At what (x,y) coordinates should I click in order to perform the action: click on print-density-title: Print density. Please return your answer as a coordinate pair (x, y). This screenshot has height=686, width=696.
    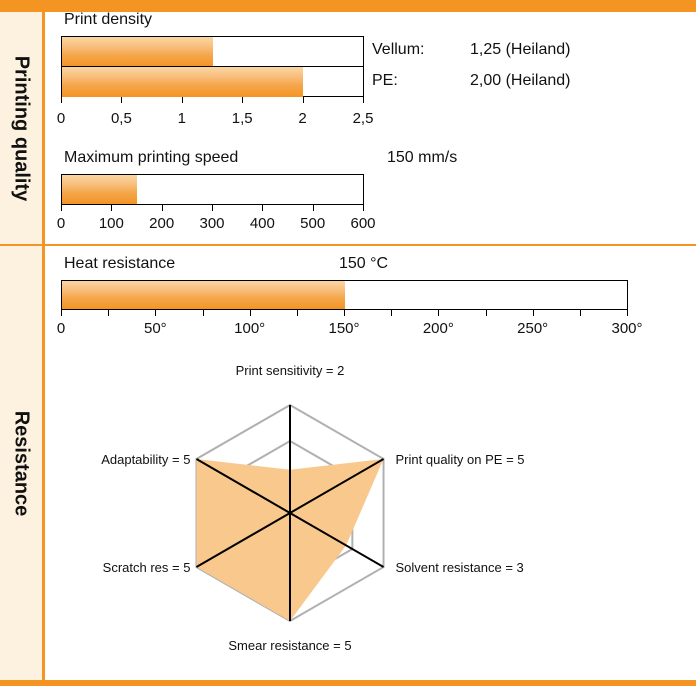
    Looking at the image, I should click on (108, 19).